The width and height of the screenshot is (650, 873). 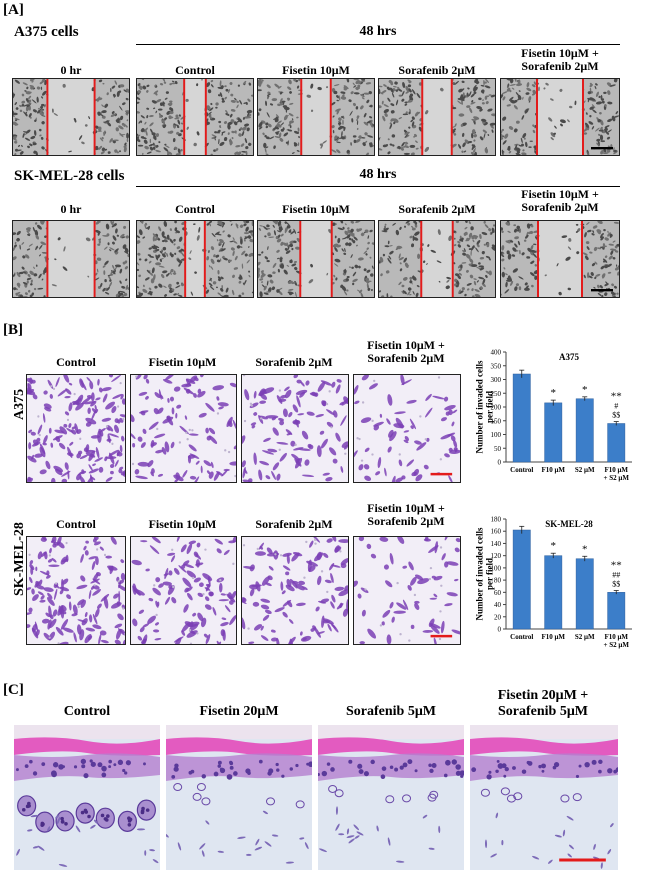 I want to click on wound-image-a375-fisetin, so click(x=316, y=117).